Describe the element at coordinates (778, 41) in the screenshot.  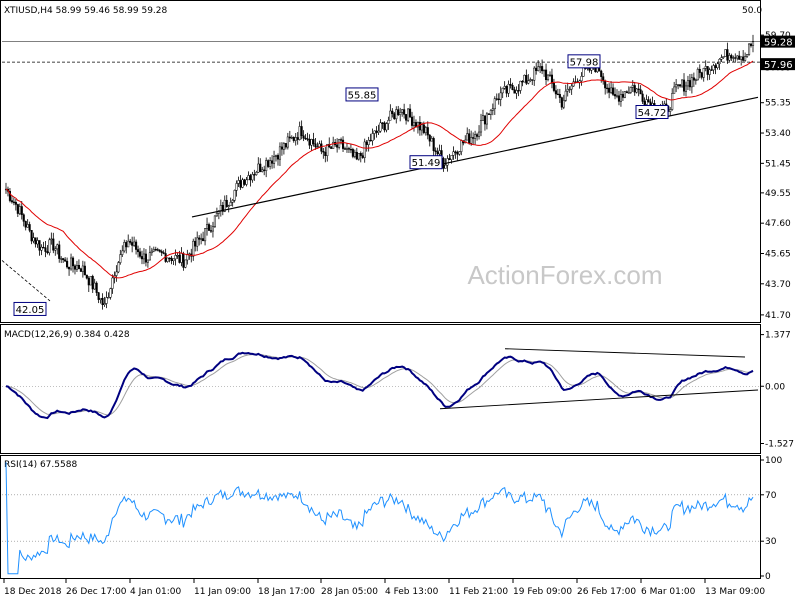
I see `price-tag-box` at that location.